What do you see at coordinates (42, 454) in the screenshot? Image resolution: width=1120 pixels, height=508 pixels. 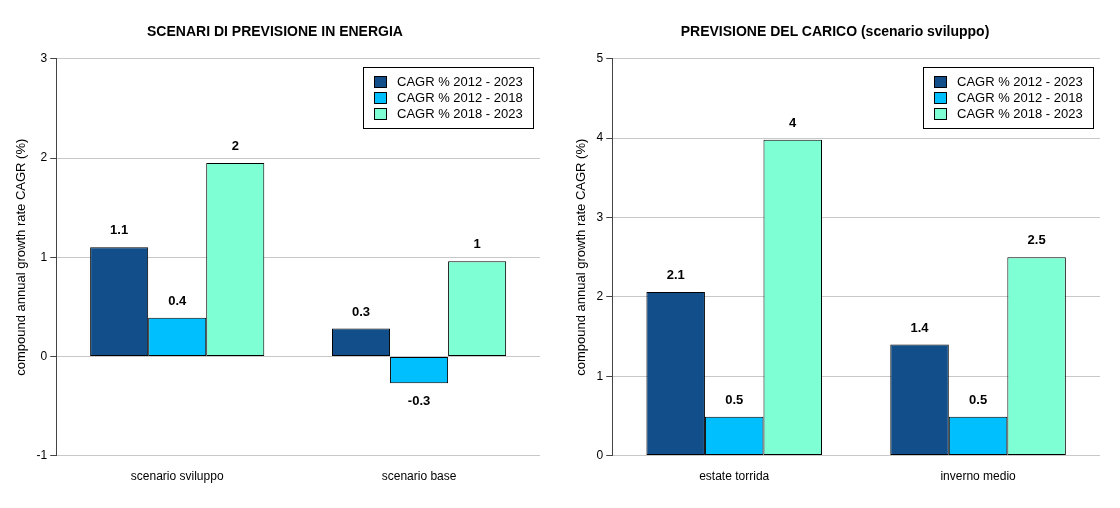 I see `y-tick-label: -1` at bounding box center [42, 454].